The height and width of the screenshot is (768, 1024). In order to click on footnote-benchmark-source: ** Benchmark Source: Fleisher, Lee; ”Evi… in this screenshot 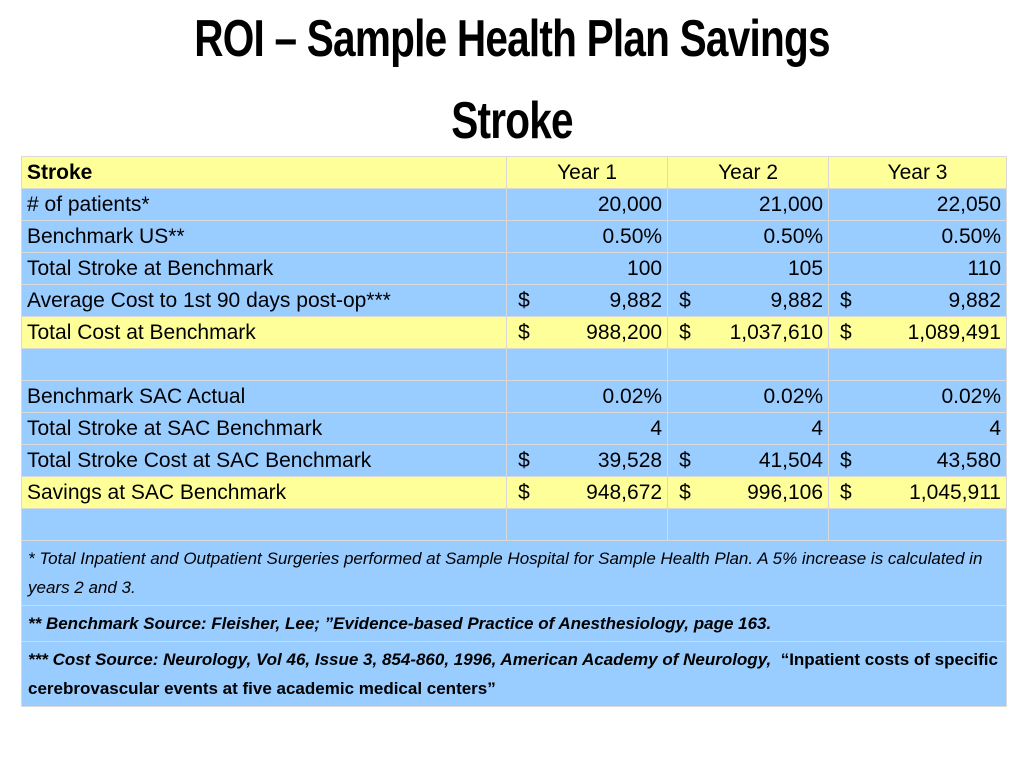, I will do `click(514, 623)`.